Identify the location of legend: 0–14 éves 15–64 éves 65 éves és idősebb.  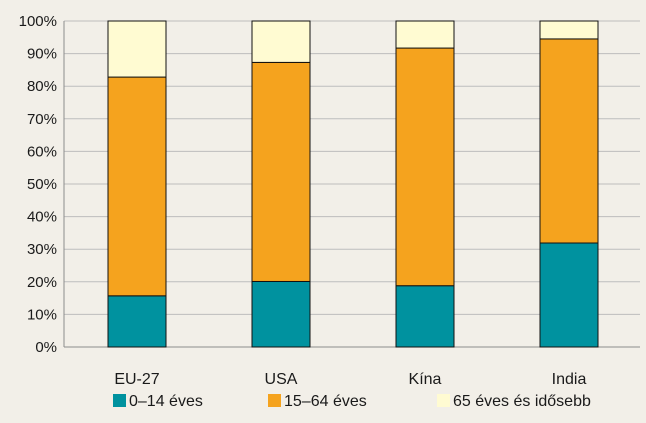
(352, 401).